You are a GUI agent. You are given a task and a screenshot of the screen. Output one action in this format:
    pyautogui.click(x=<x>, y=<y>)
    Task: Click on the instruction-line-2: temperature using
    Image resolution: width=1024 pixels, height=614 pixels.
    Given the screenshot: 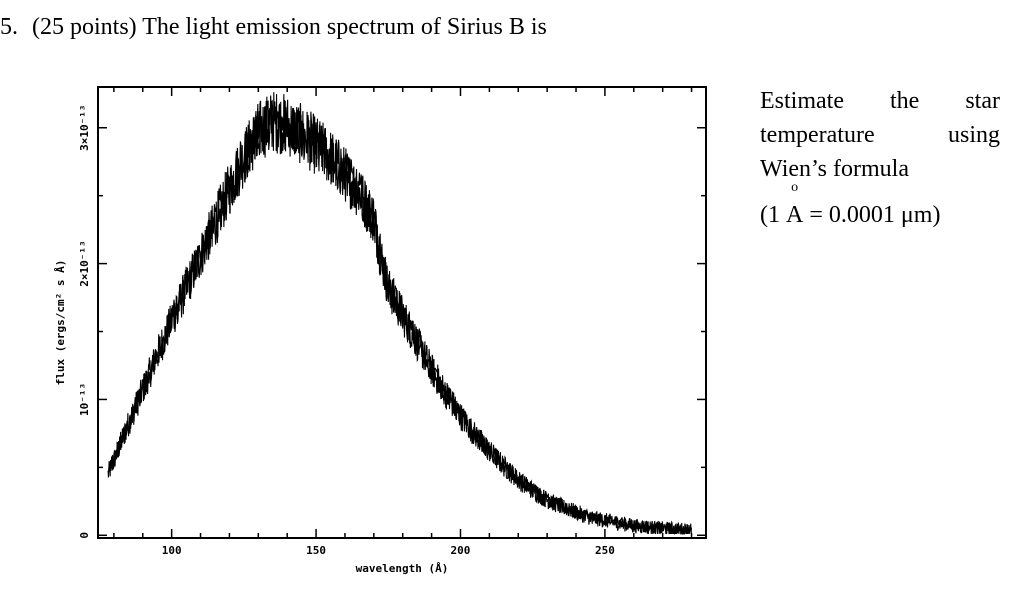 What is the action you would take?
    pyautogui.click(x=880, y=135)
    